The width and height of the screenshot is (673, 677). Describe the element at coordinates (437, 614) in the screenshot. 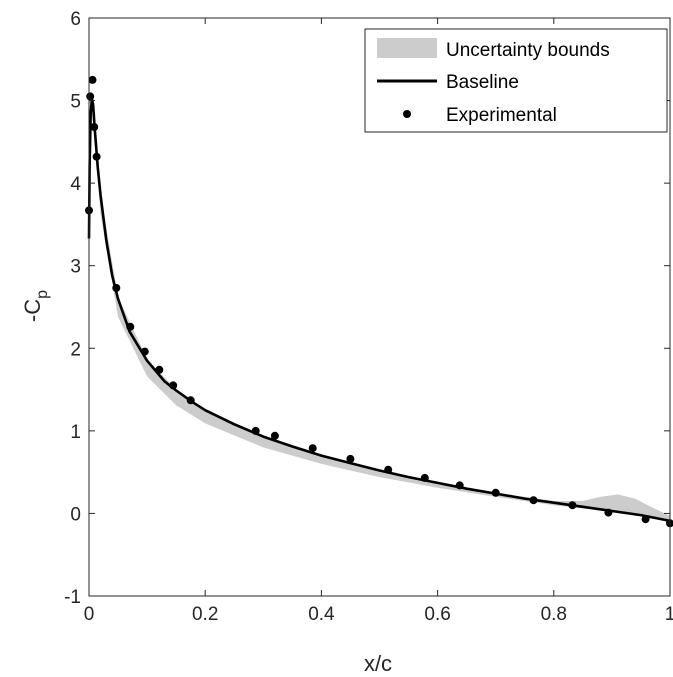

I see `x-tick-label: 0.6` at that location.